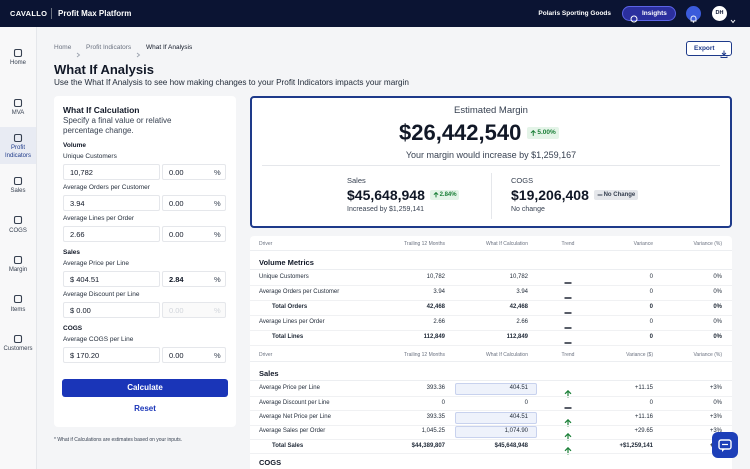 The width and height of the screenshot is (750, 469). Describe the element at coordinates (518, 388) in the screenshot. I see `cell-whatif: 404.51` at that location.